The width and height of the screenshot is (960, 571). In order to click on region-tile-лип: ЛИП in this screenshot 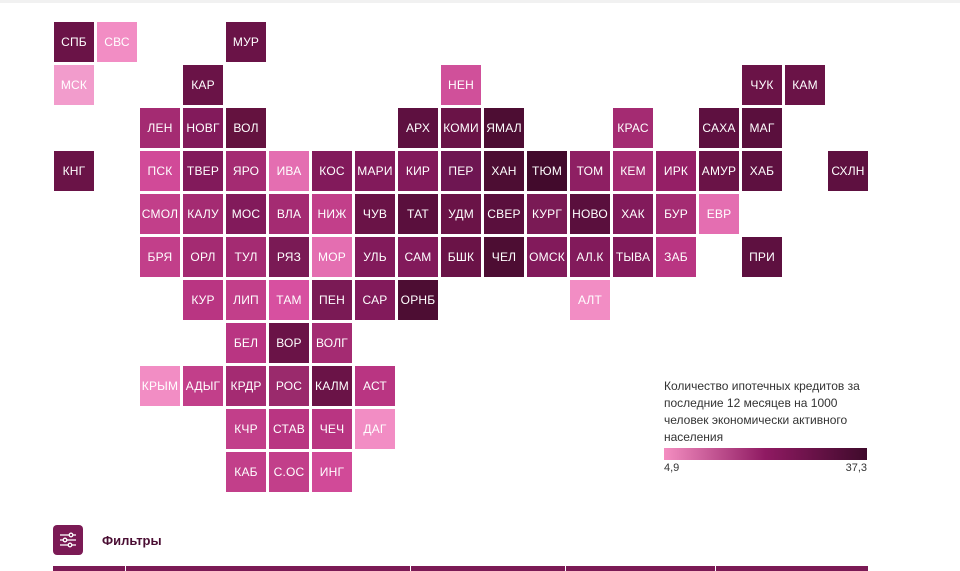, I will do `click(246, 300)`.